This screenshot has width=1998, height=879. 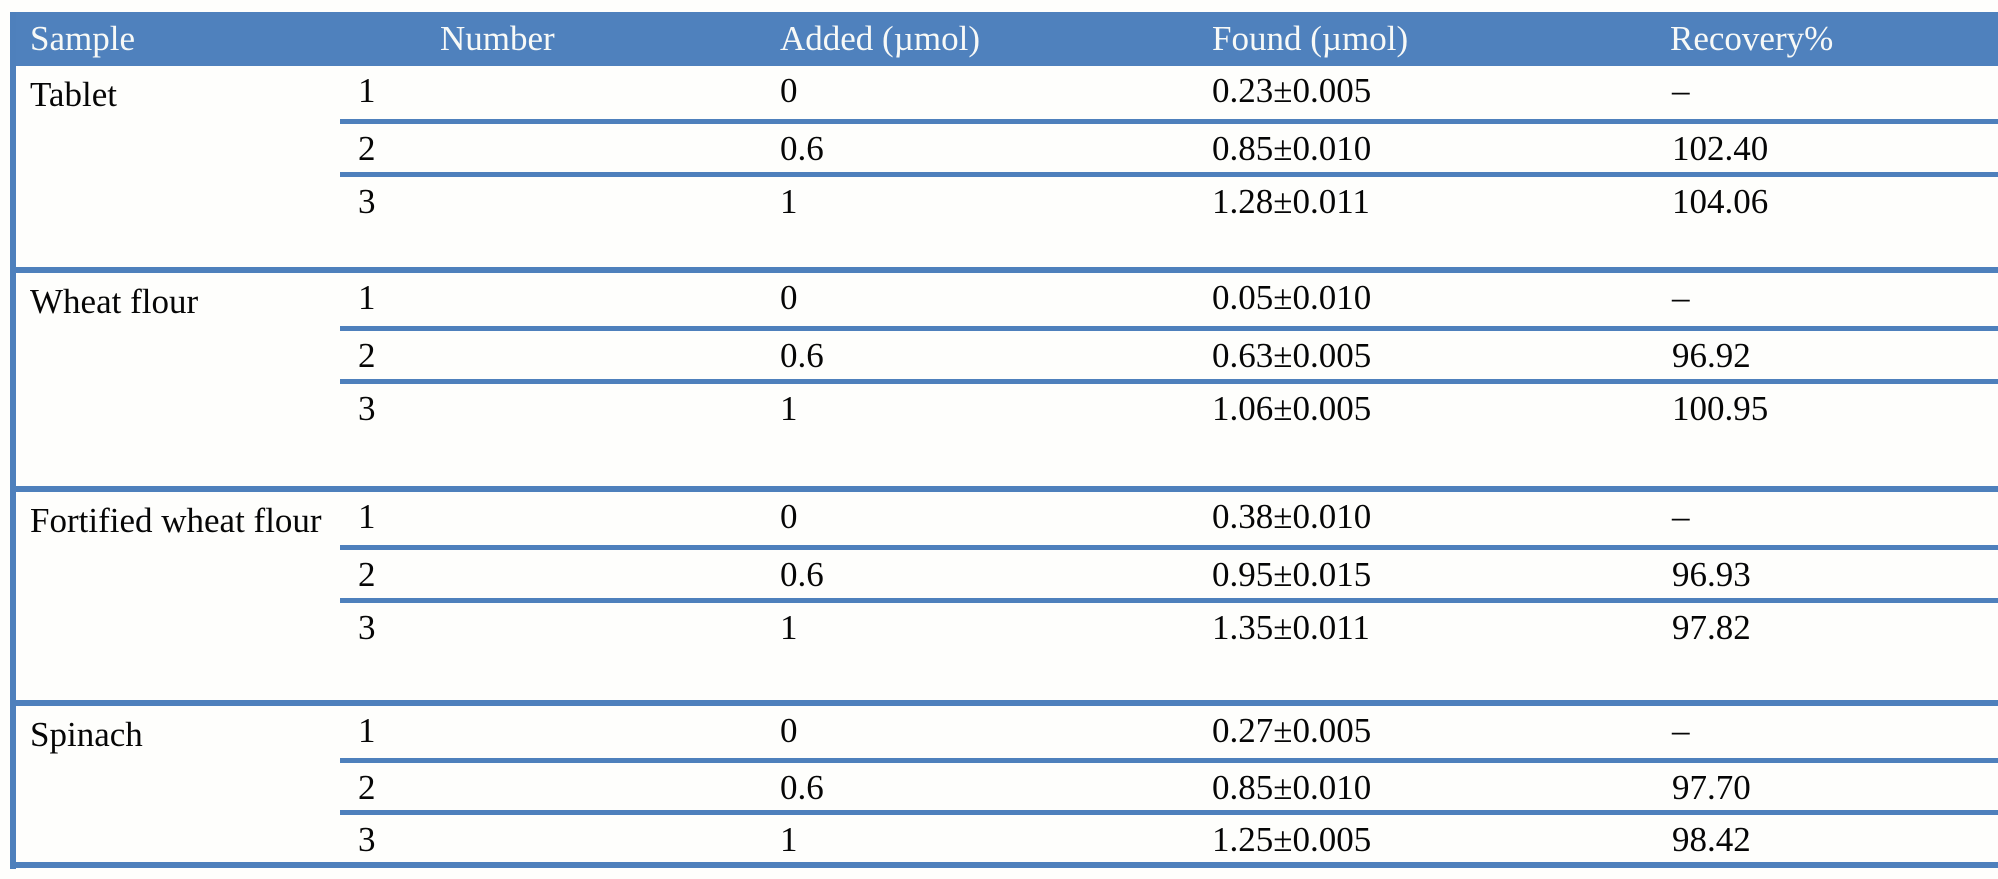 What do you see at coordinates (1169, 352) in the screenshot?
I see `table-row: 2 0.6 0.63±0.005 96.92` at bounding box center [1169, 352].